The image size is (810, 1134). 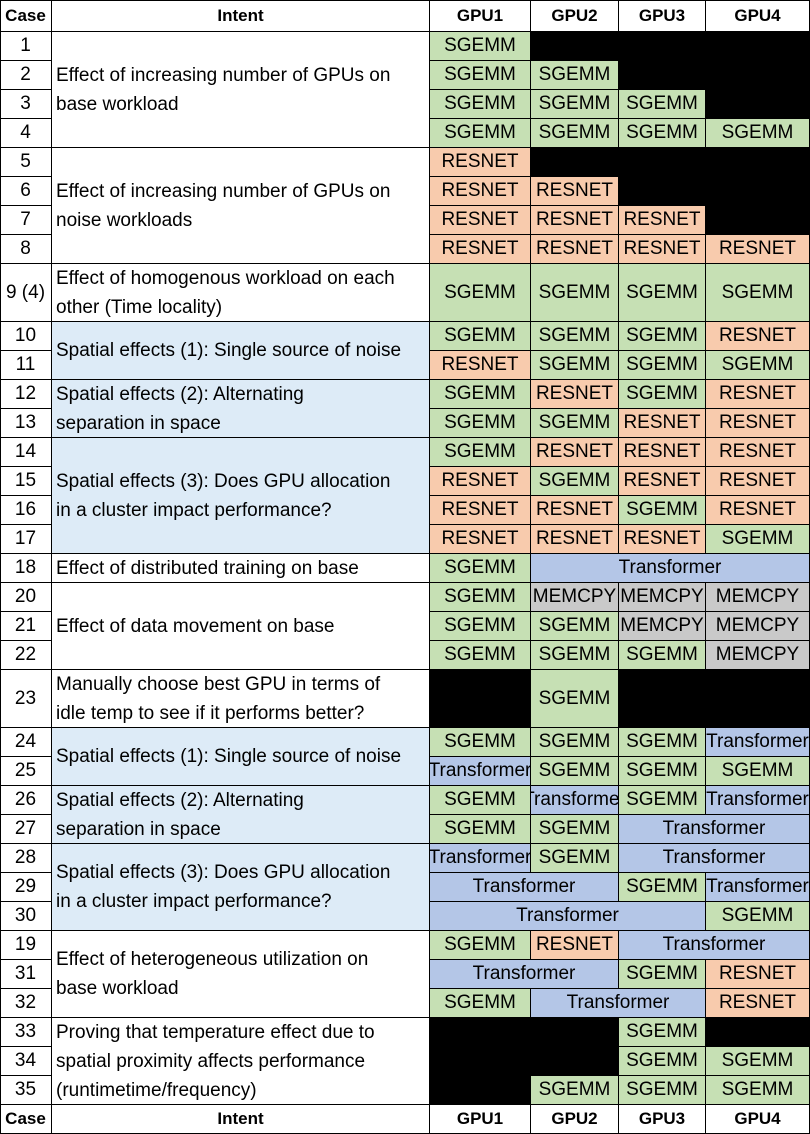 What do you see at coordinates (26, 974) in the screenshot?
I see `case-number: 31` at bounding box center [26, 974].